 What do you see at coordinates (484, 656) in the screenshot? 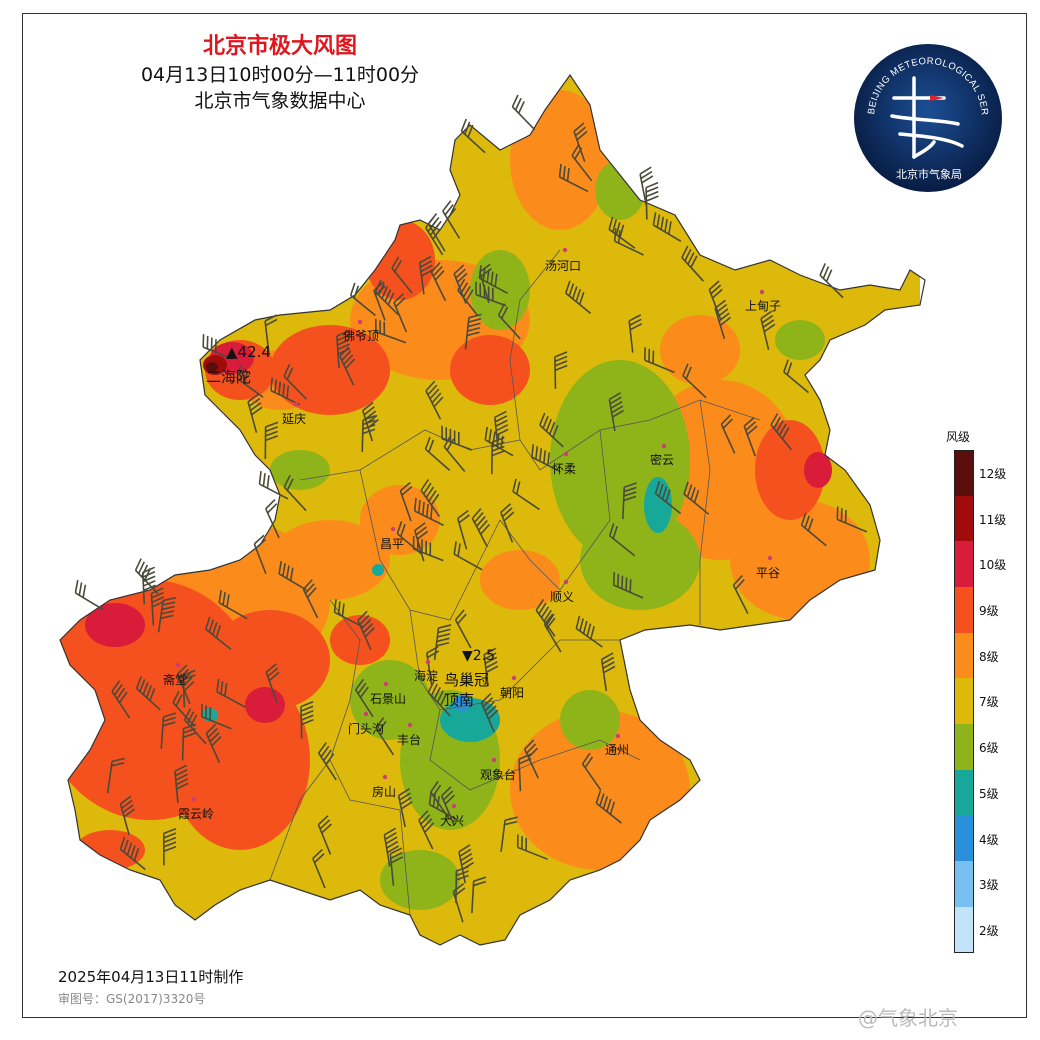
I see `min-gust-value: 2.5` at bounding box center [484, 656].